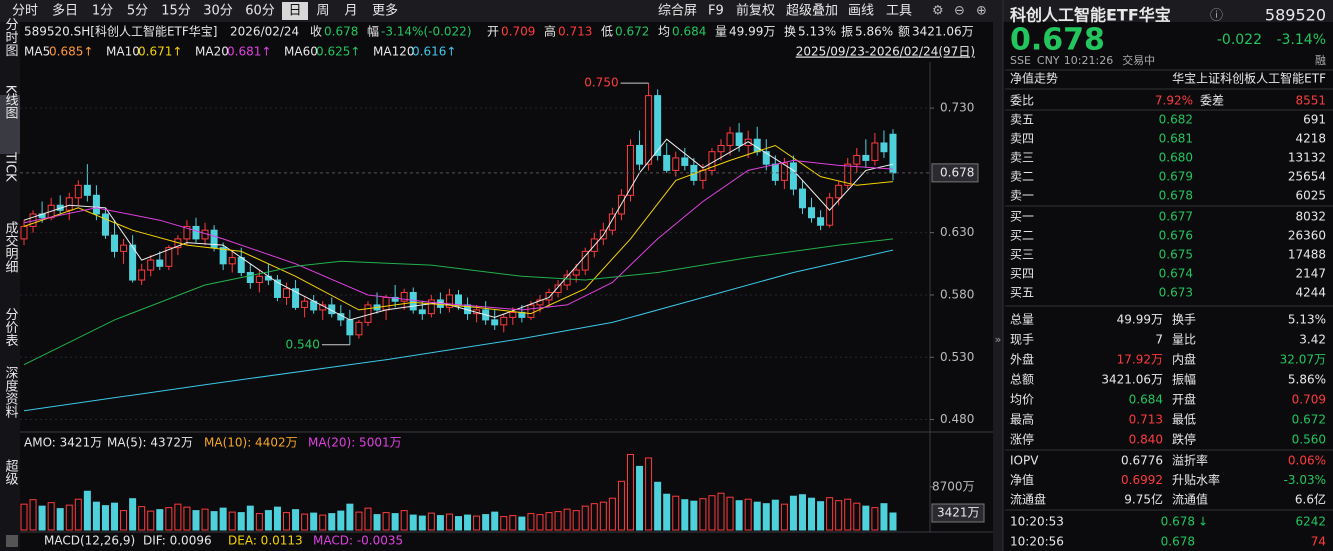 The image size is (1333, 551). What do you see at coordinates (998, 339) in the screenshot?
I see `splitter-arrow: »` at bounding box center [998, 339].